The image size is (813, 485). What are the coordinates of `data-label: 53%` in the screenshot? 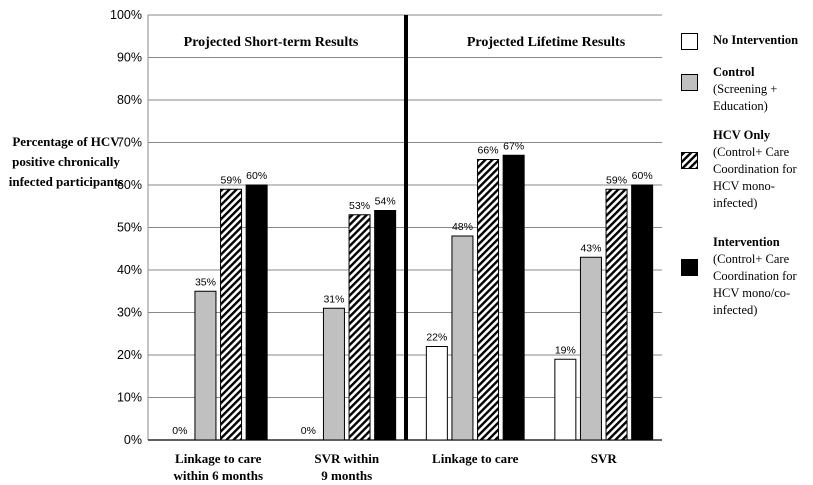 It's located at (359, 206).